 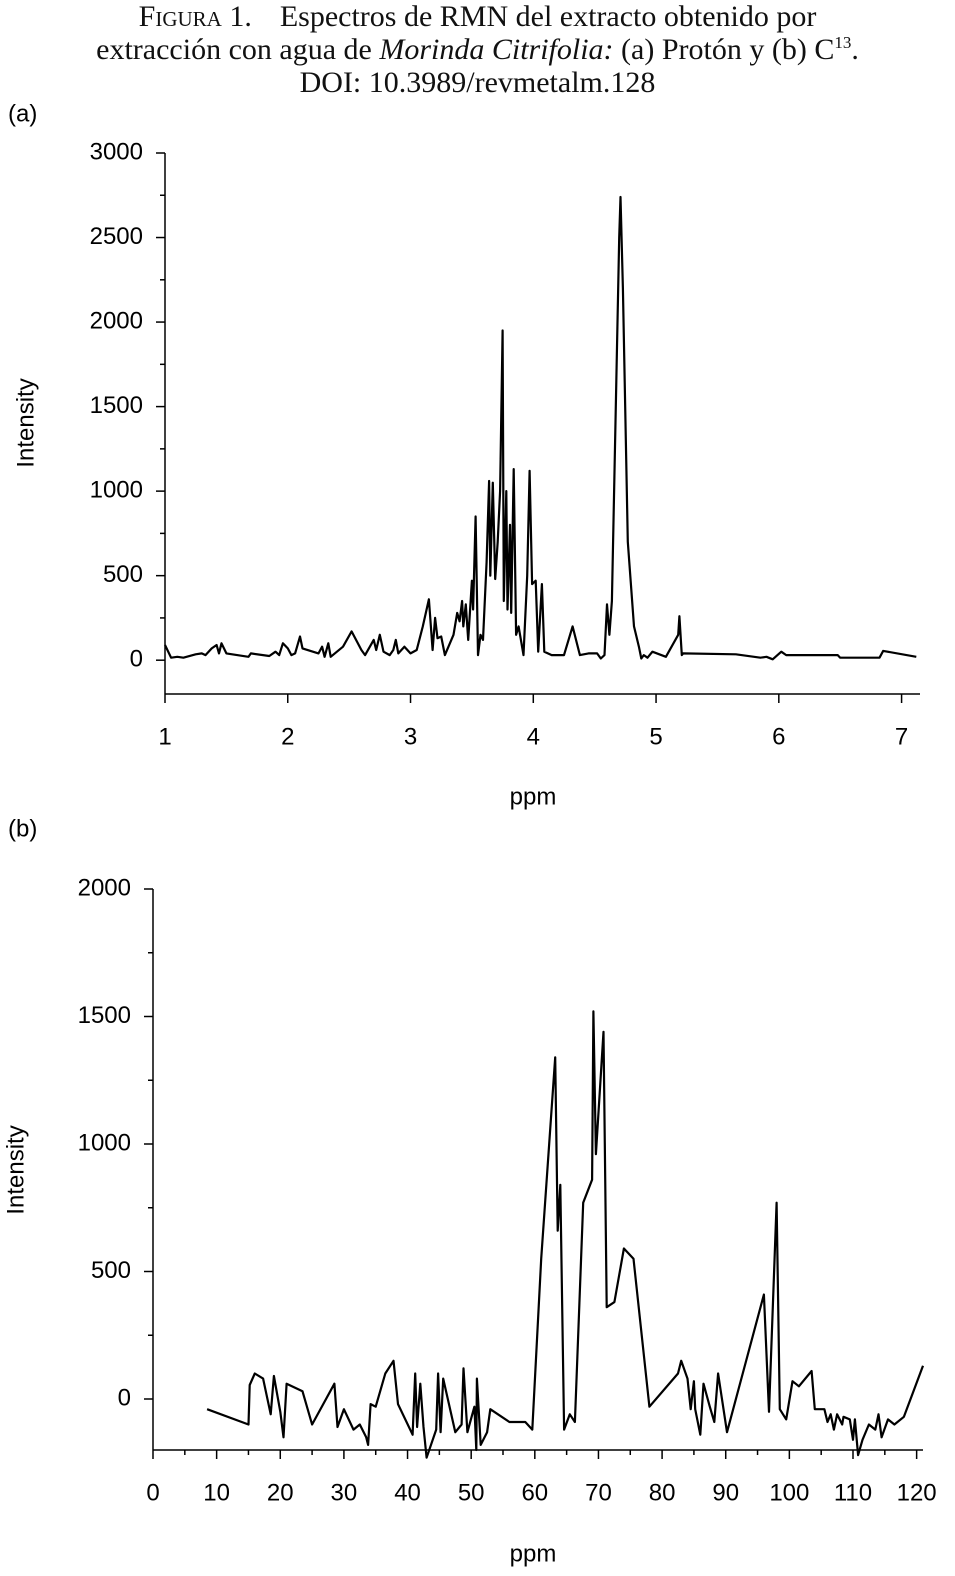 I want to click on superscript: 13, so click(x=843, y=42).